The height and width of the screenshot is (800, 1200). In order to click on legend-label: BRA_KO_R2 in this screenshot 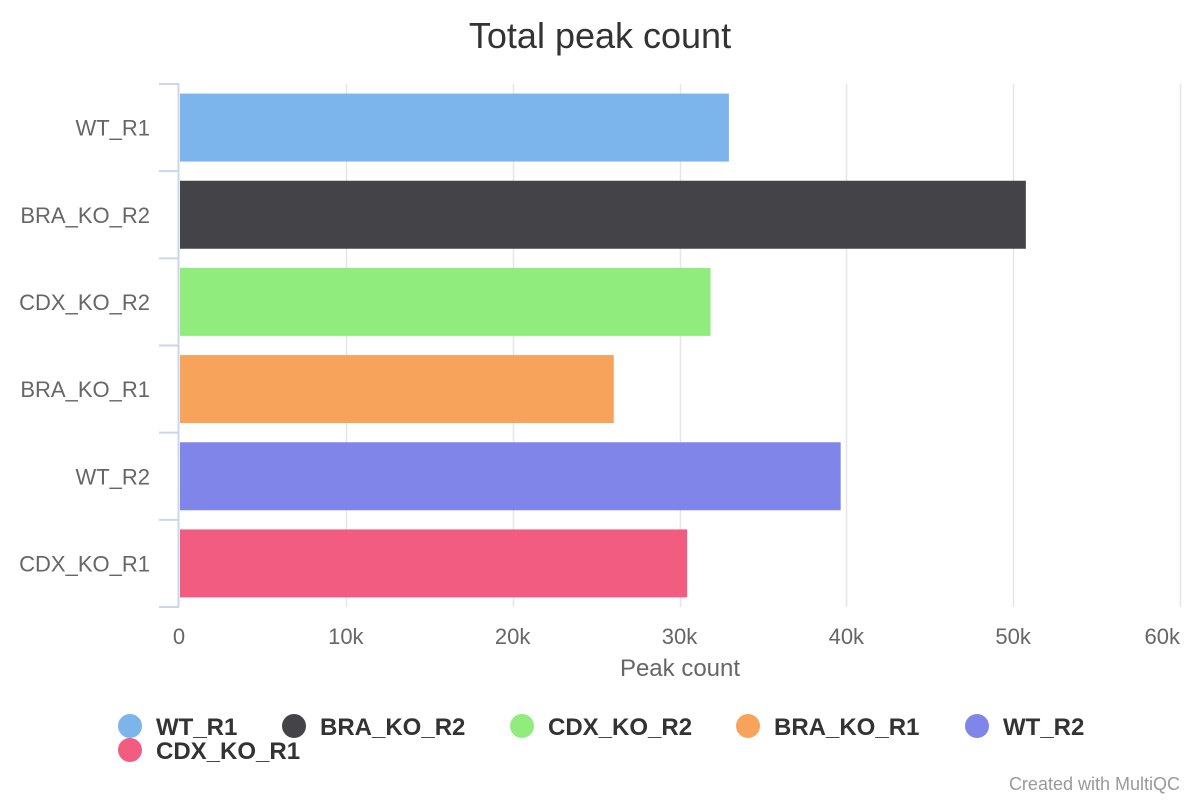, I will do `click(392, 727)`.